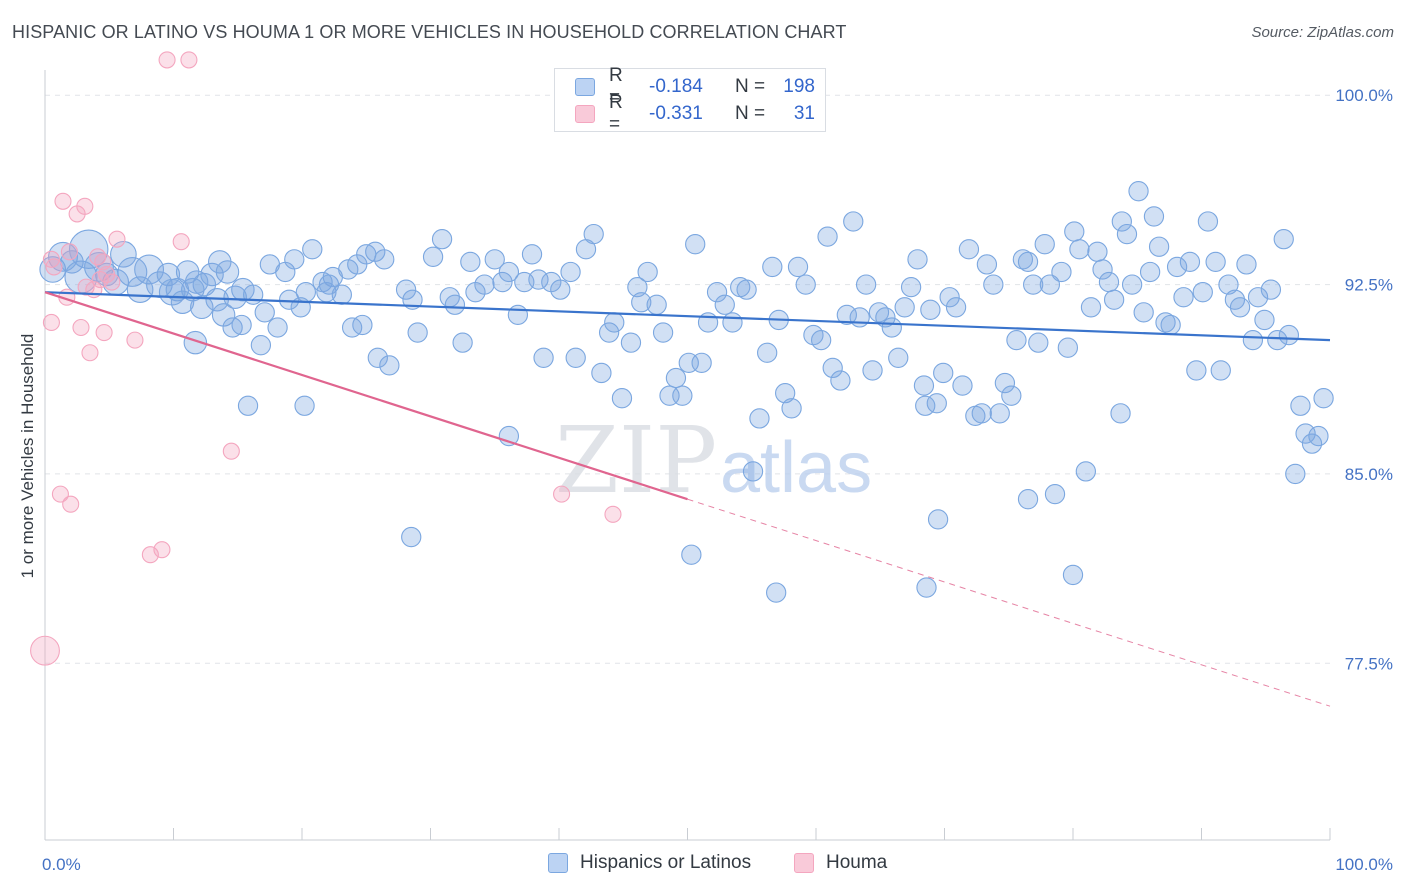  Describe the element at coordinates (1364, 95) in the screenshot. I see `y-tick-label-0: 100.0%` at that location.